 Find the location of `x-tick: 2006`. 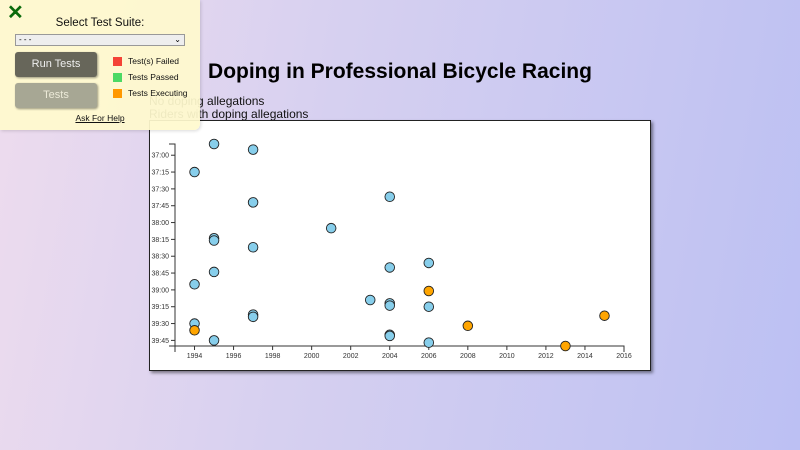

x-tick: 2006 is located at coordinates (429, 353).